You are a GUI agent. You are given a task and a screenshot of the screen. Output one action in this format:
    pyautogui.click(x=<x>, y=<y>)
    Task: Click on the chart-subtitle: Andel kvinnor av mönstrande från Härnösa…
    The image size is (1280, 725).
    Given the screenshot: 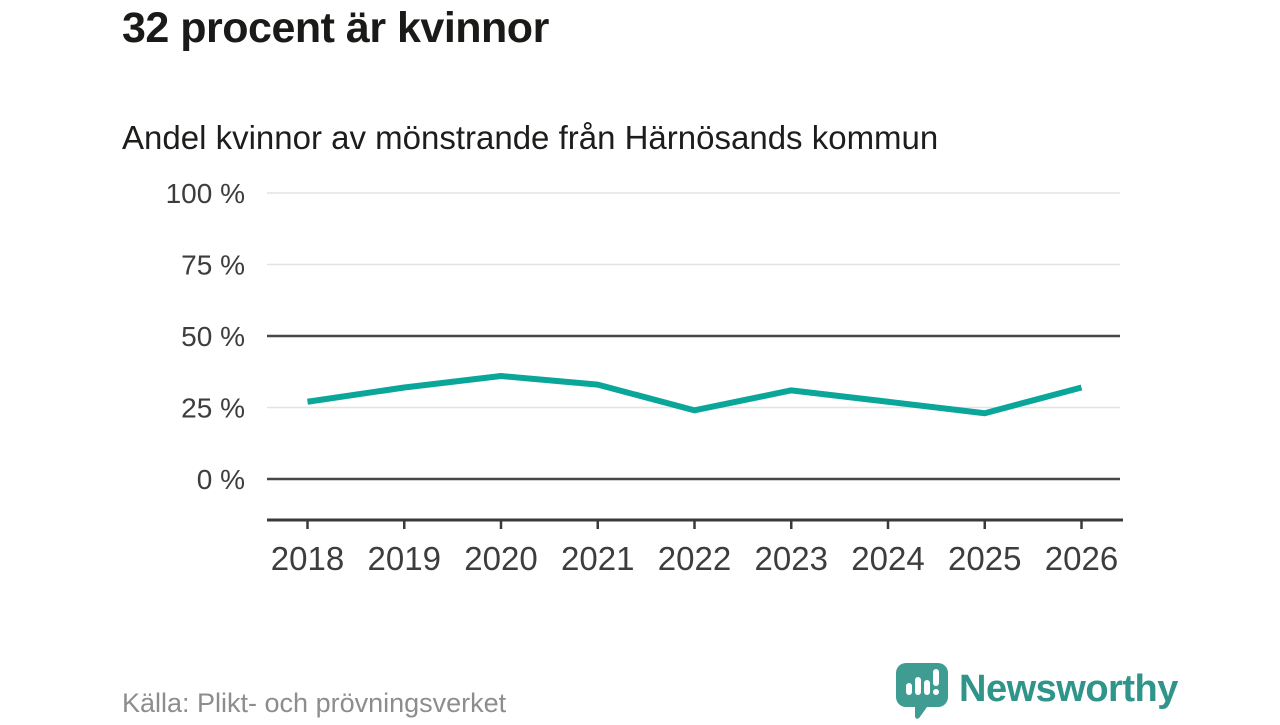 What is the action you would take?
    pyautogui.click(x=530, y=137)
    